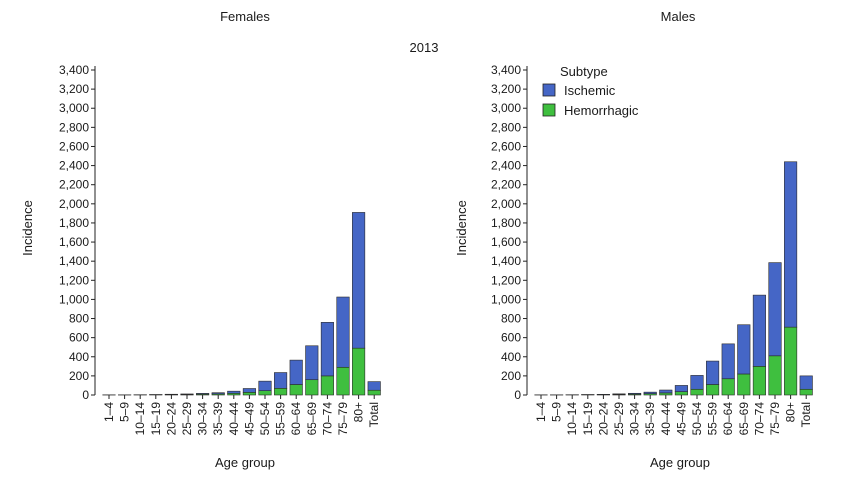  Describe the element at coordinates (171, 419) in the screenshot. I see `females-xtick-label: 20–24` at that location.